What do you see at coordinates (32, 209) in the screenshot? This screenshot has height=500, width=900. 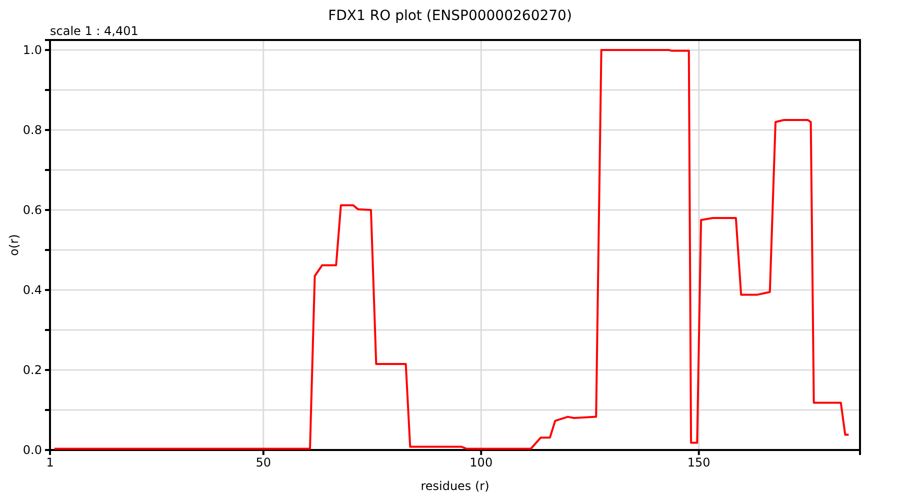 I see `y-tick-label: 0.6` at bounding box center [32, 209].